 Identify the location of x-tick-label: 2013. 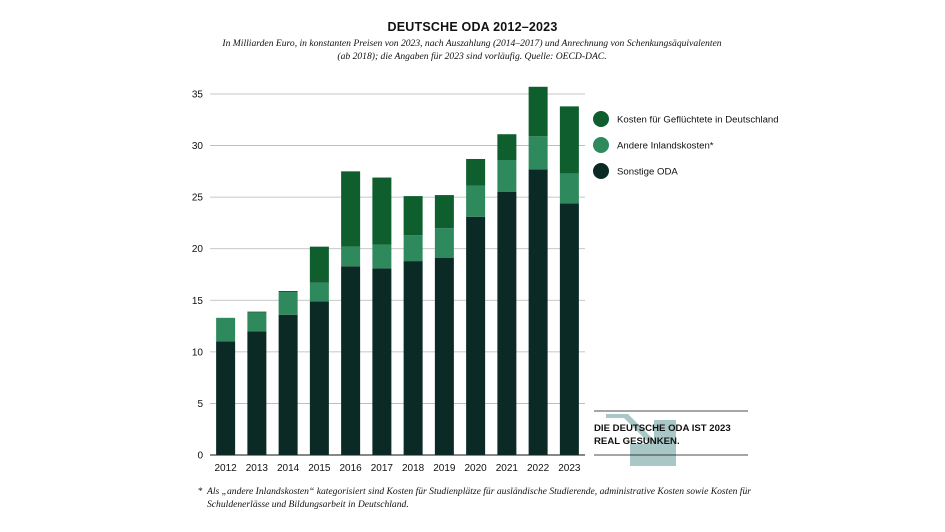
(257, 468).